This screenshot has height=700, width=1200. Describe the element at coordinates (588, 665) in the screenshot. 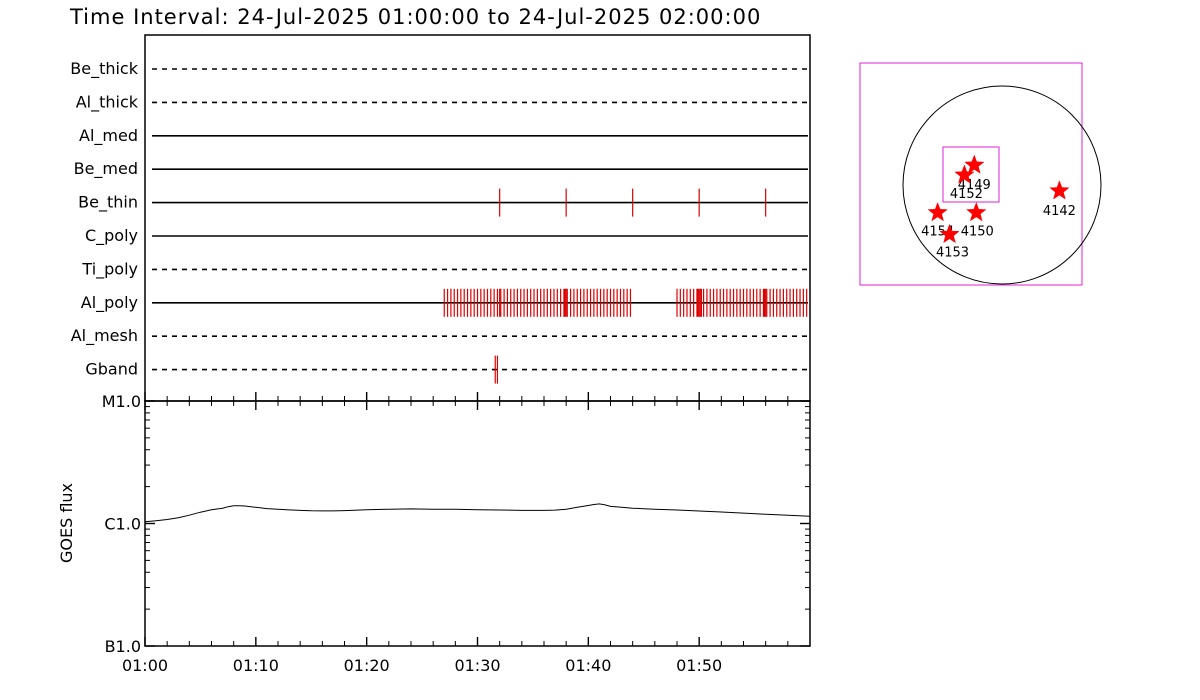

I see `x-tick-label-4: 01:40` at that location.